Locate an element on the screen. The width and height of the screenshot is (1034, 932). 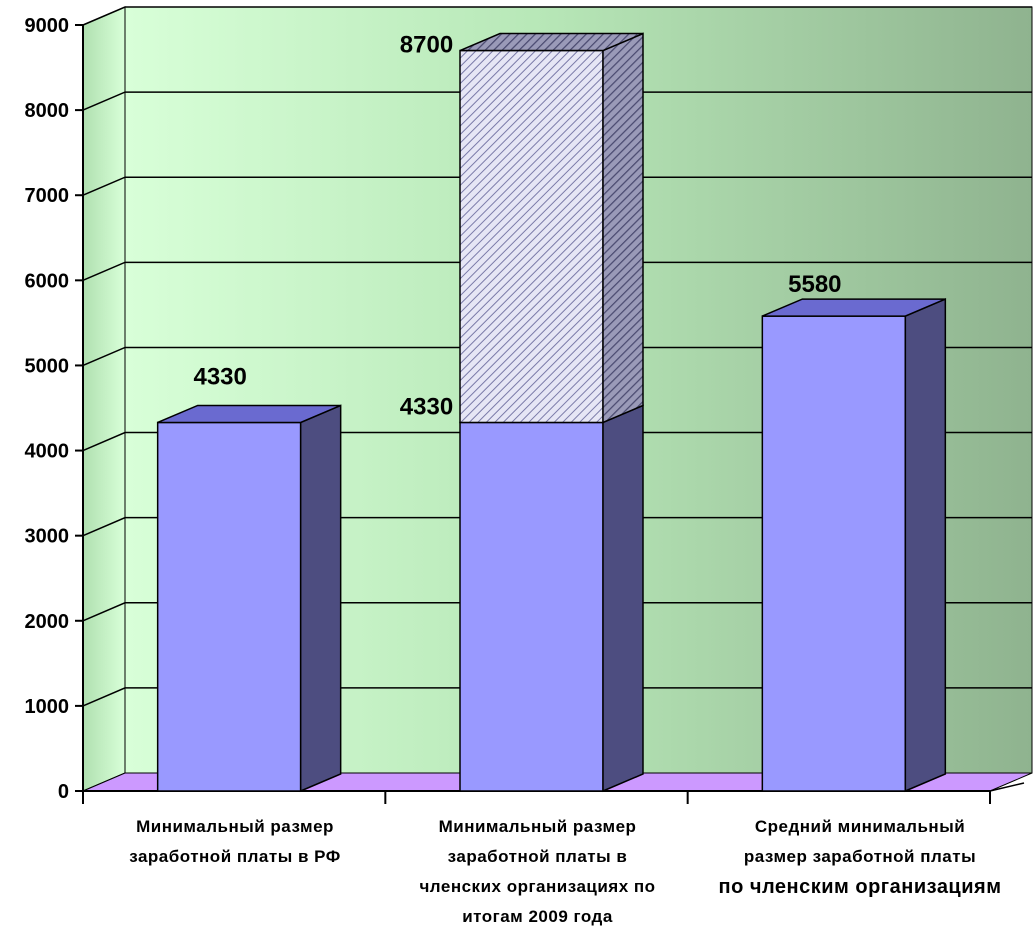
bar-1-segment-1-side is located at coordinates (623, 228).